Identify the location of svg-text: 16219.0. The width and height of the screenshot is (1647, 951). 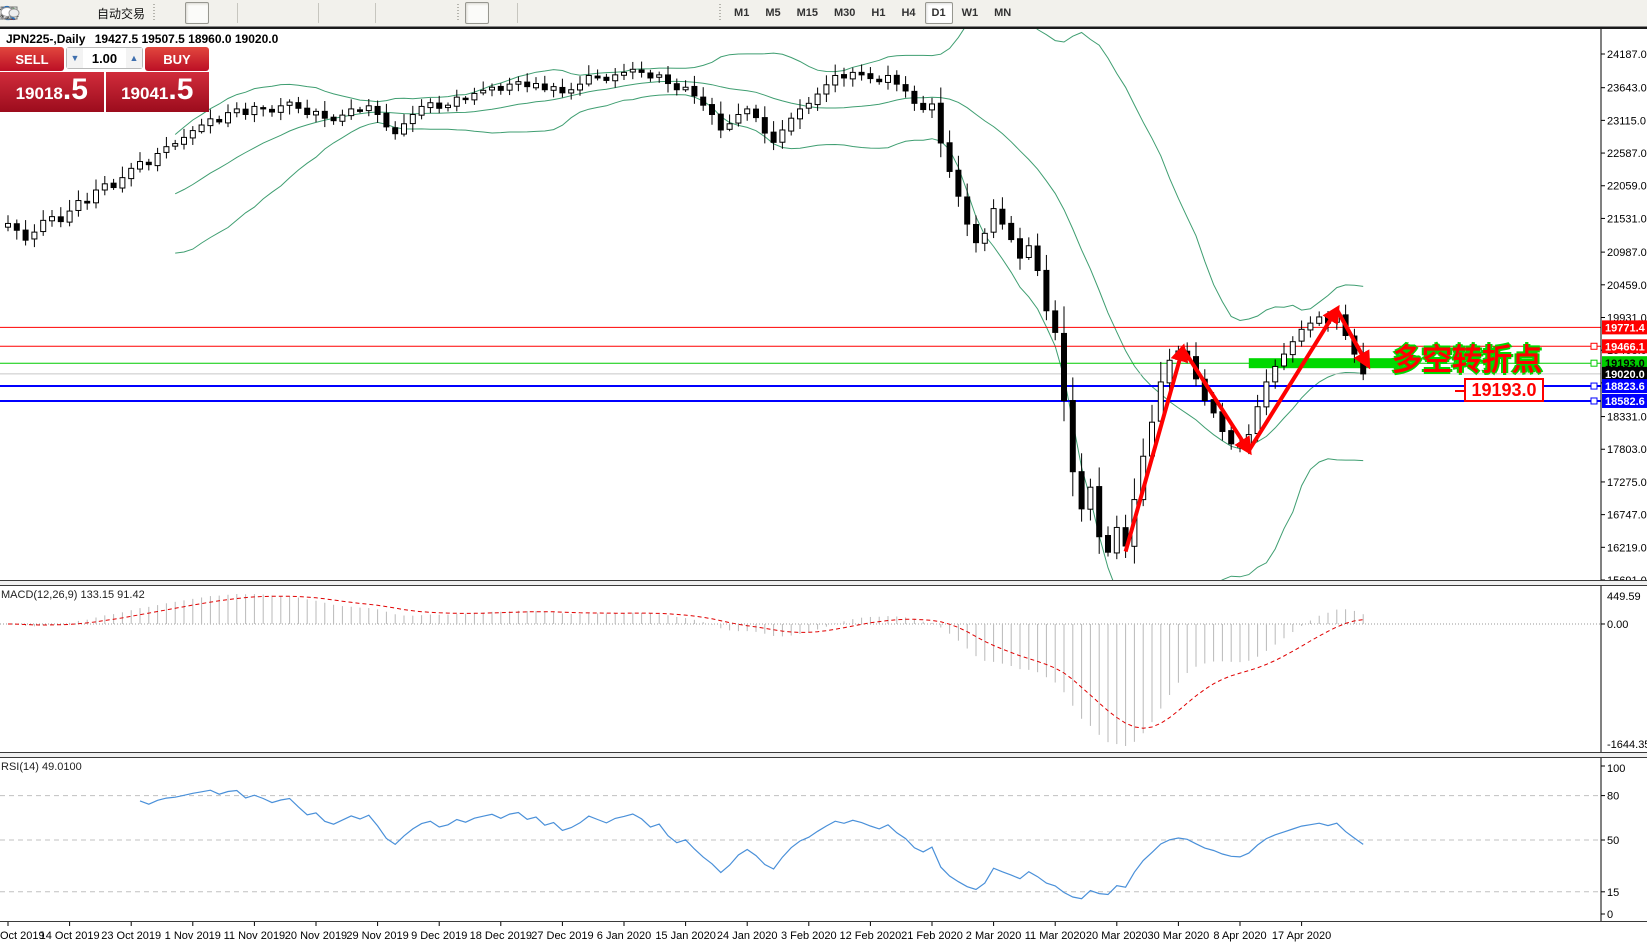
(1627, 548).